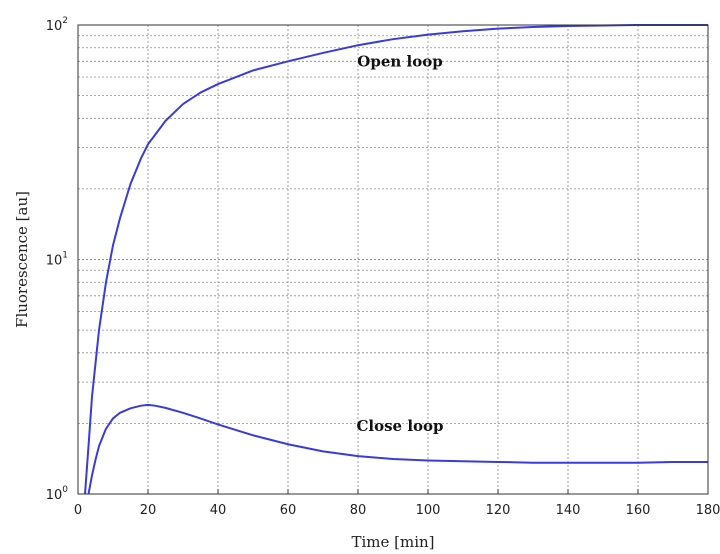 The height and width of the screenshot is (554, 720). Describe the element at coordinates (57, 494) in the screenshot. I see `y-tick-label: 10⁰` at that location.